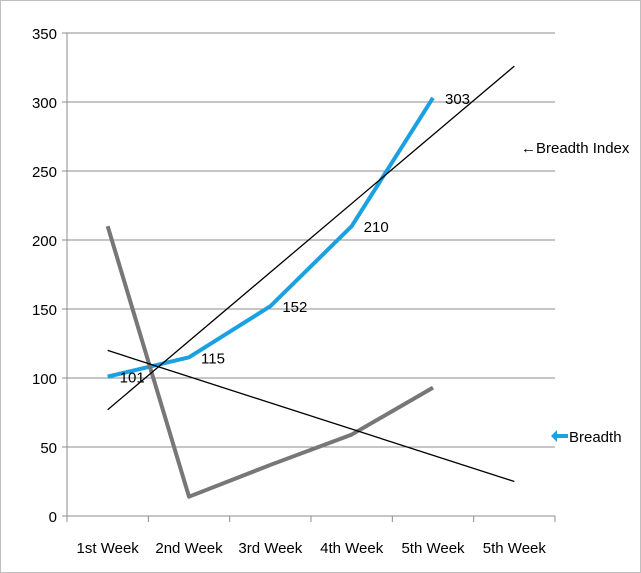 The image size is (641, 573). I want to click on data-label: 152, so click(294, 307).